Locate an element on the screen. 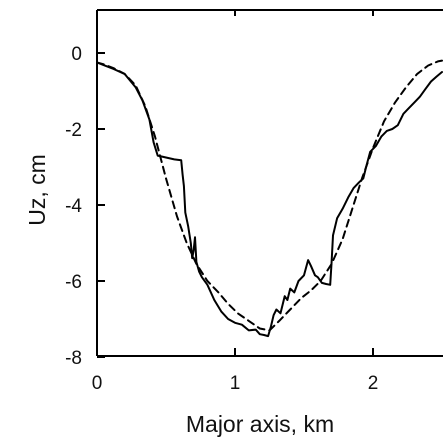 The height and width of the screenshot is (439, 443). y-tick-label: 0 is located at coordinates (76, 54).